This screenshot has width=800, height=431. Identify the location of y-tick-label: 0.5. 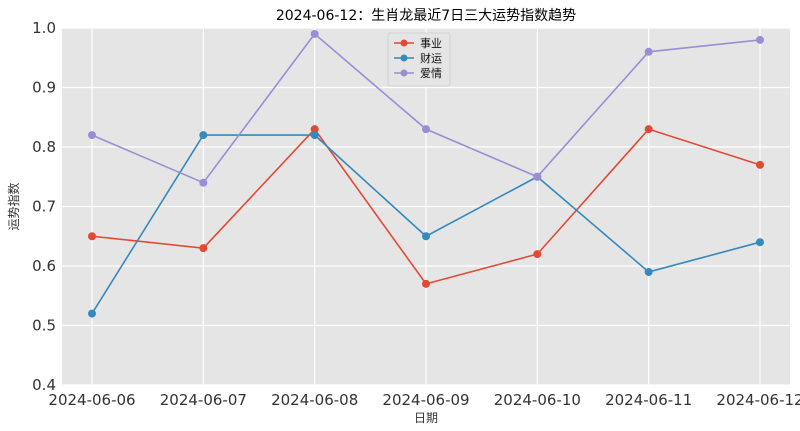
(44, 326).